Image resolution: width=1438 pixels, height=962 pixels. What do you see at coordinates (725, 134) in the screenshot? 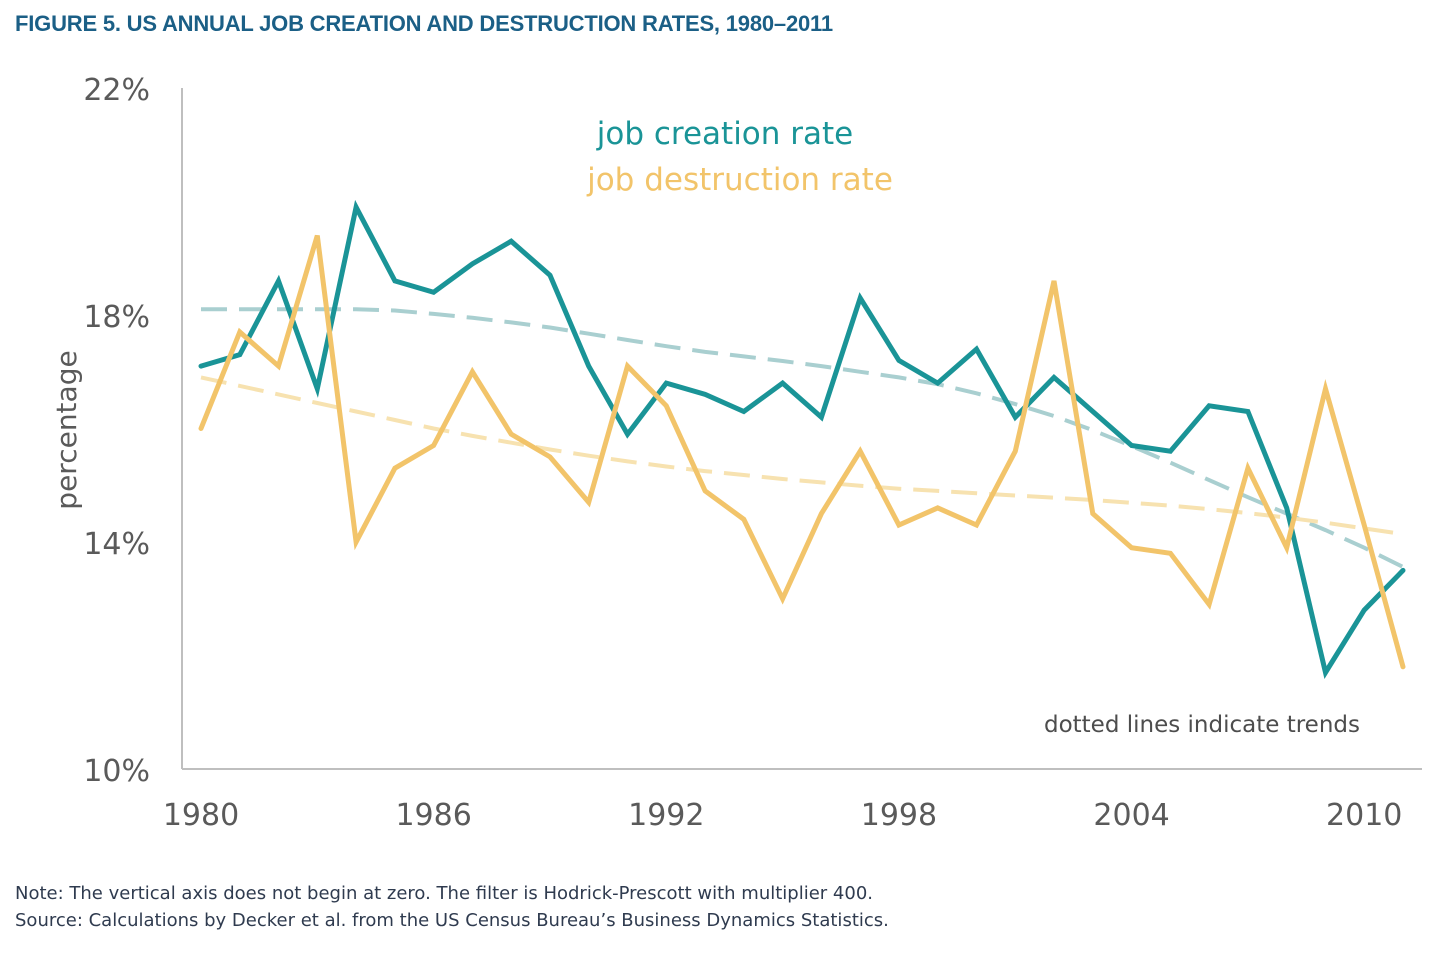
I see `legend-label: job creation rate` at bounding box center [725, 134].